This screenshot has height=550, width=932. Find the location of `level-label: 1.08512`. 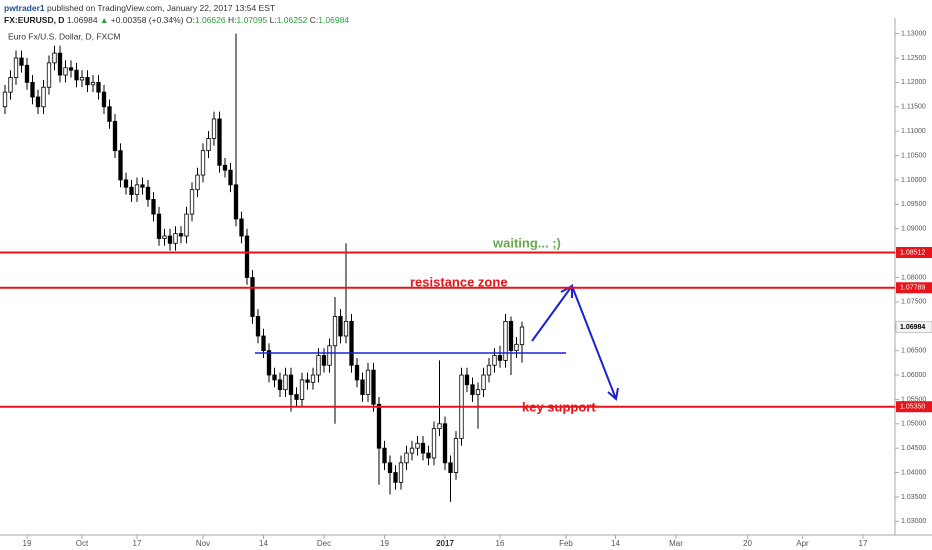

level-label: 1.08512 is located at coordinates (912, 252).